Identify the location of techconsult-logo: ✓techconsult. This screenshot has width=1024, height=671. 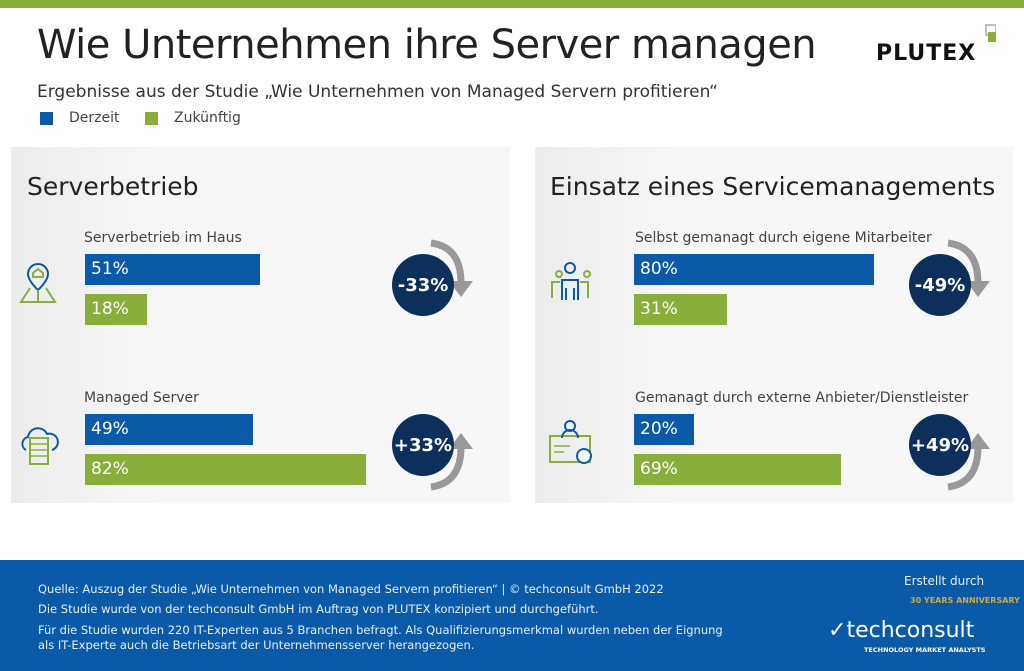
(901, 630).